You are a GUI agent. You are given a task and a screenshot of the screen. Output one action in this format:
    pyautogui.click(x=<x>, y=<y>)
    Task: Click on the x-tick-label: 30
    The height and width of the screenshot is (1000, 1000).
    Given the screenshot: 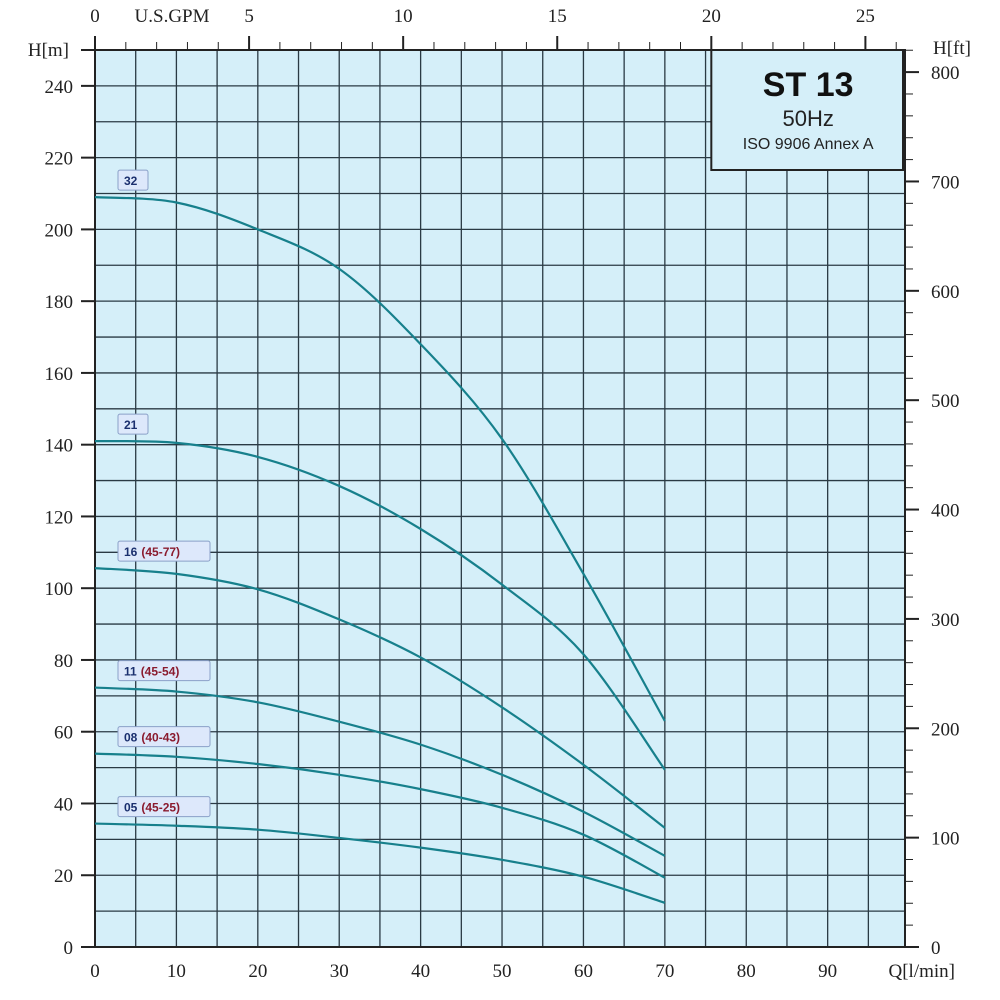 What is the action you would take?
    pyautogui.click(x=339, y=971)
    